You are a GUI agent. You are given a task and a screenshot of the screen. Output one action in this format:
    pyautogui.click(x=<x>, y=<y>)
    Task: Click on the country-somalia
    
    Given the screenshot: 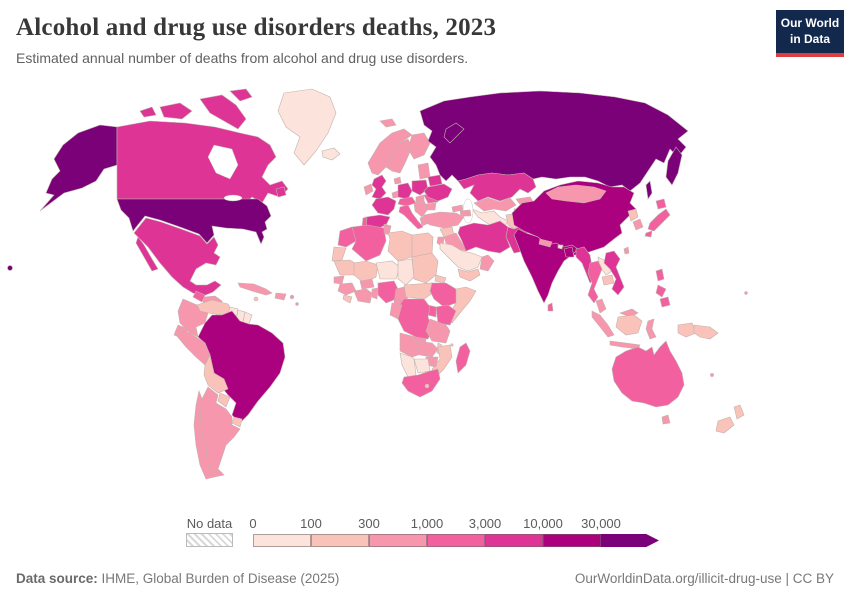 What is the action you would take?
    pyautogui.click(x=463, y=305)
    